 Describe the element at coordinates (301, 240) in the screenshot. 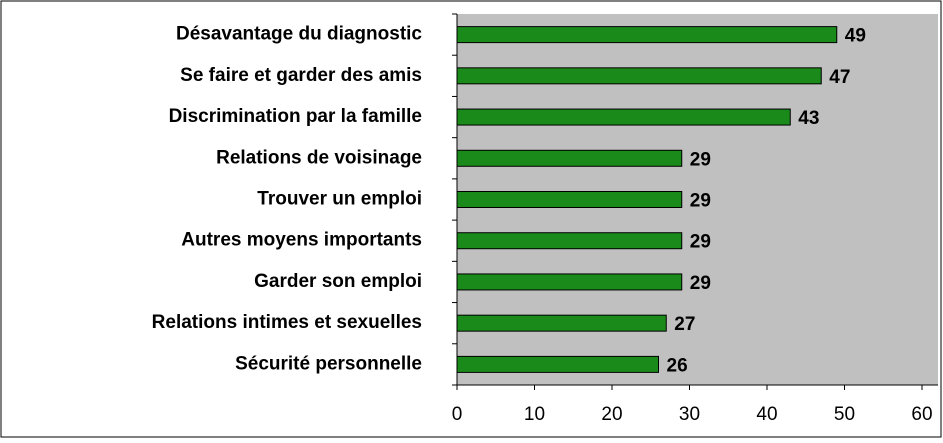

I see `y-tick-label: Autres moyens importants` at that location.